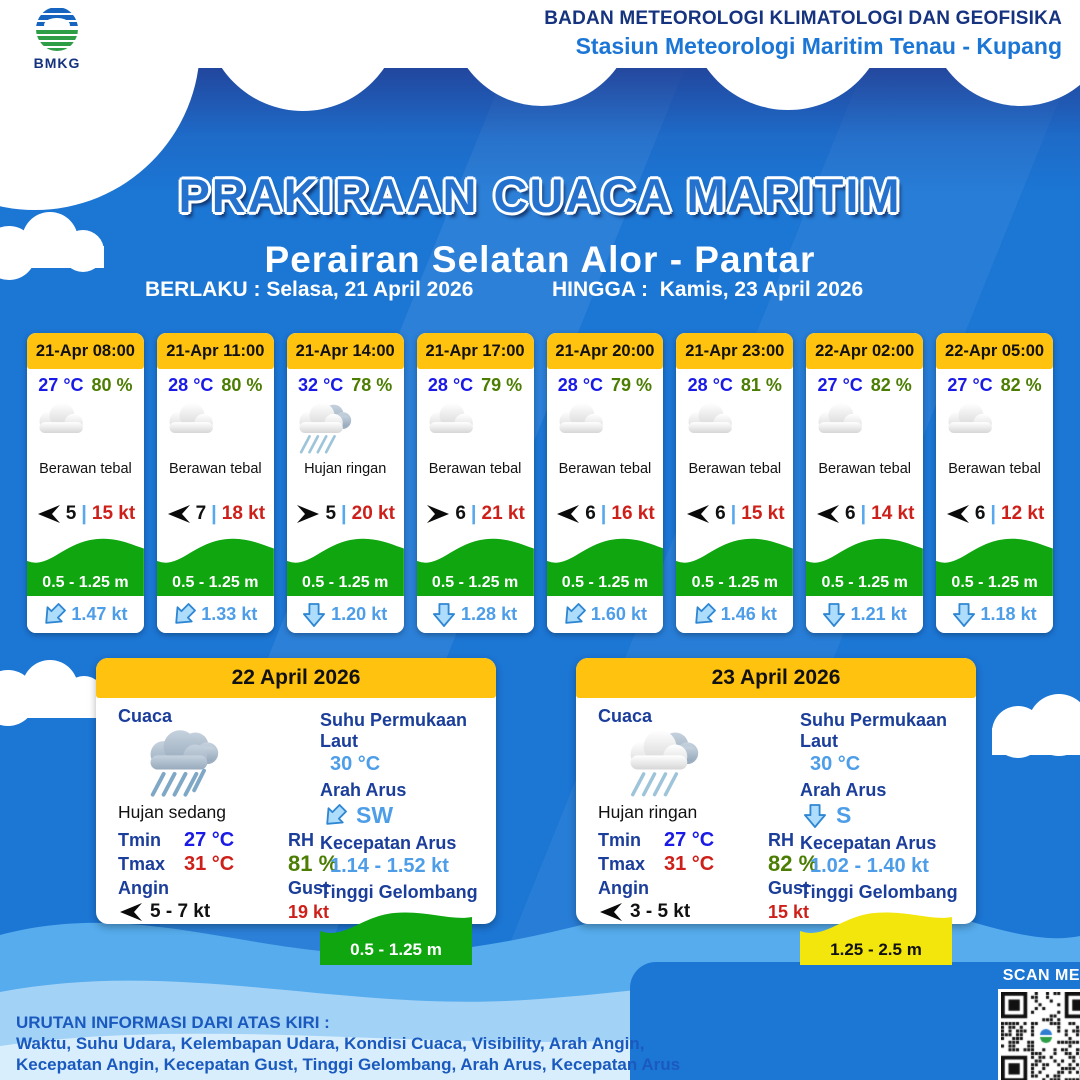 This screenshot has width=1080, height=1080. Describe the element at coordinates (1039, 1034) in the screenshot. I see `qr-code` at that location.